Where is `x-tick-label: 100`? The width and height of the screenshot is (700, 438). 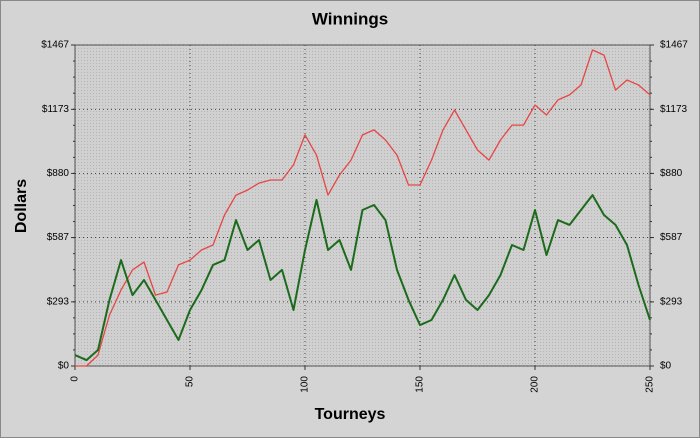 x-tick-label: 100 is located at coordinates (305, 384).